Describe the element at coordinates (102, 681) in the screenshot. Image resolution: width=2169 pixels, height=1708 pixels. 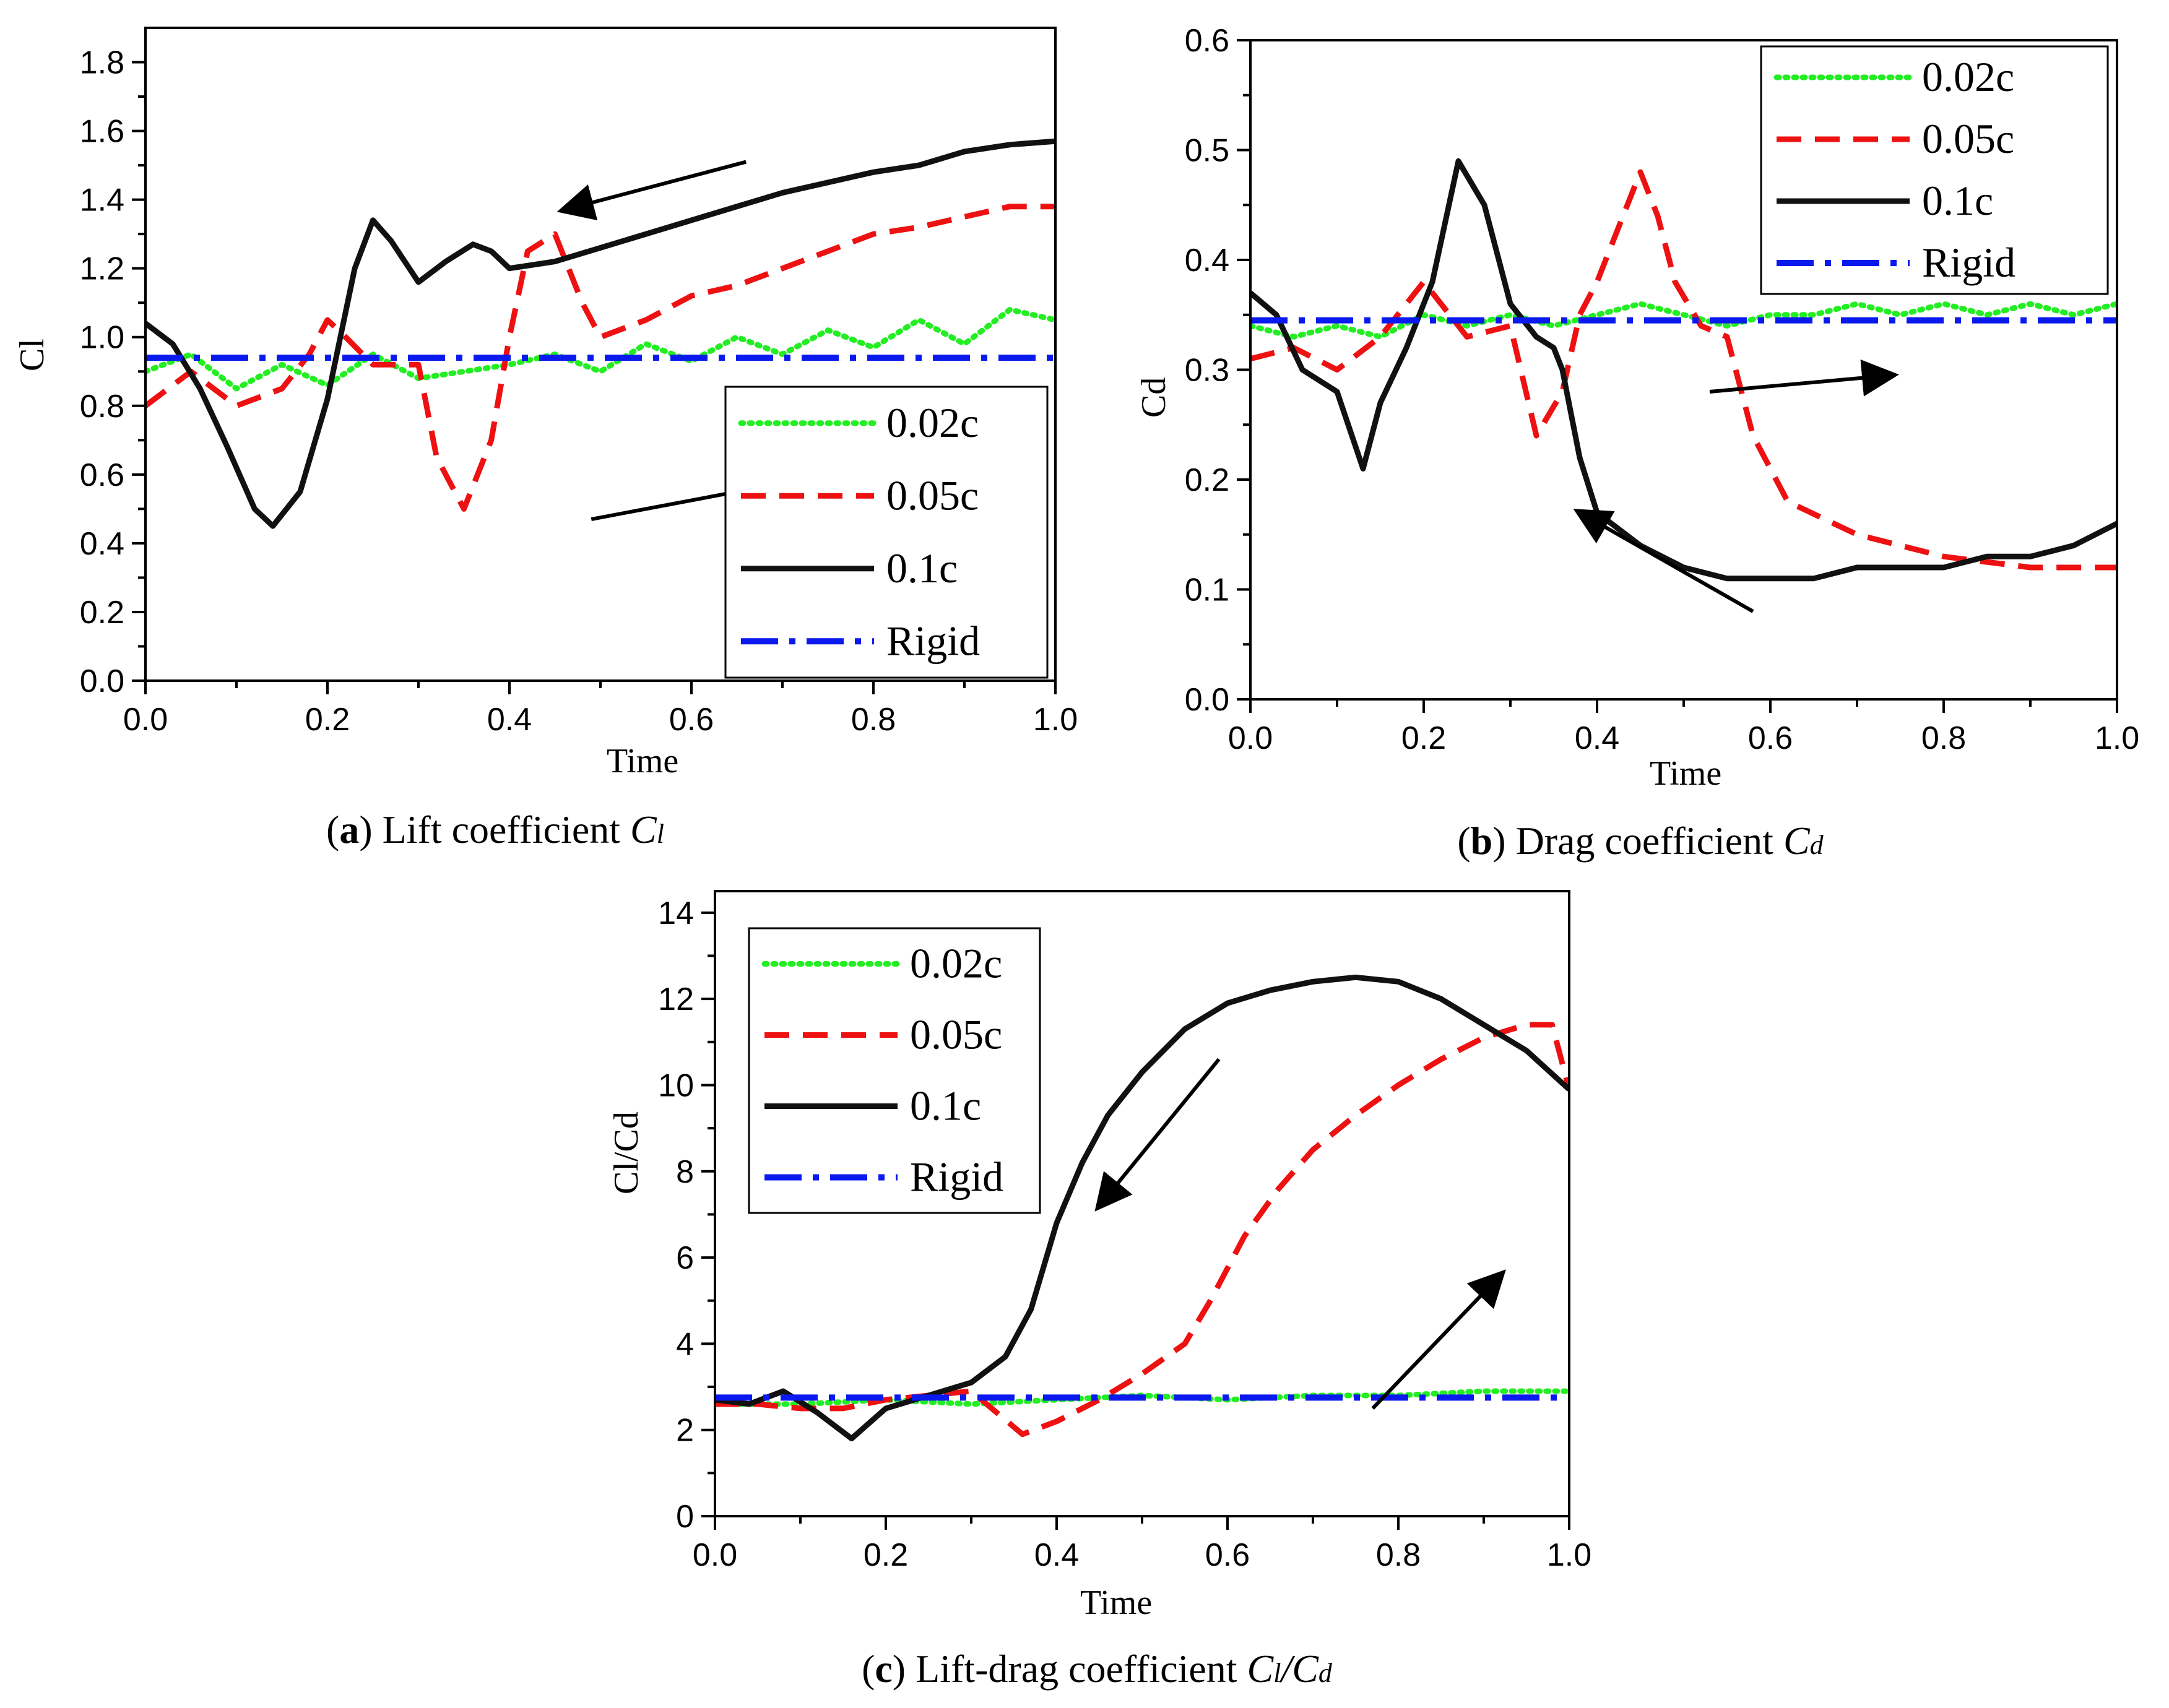
I see `panel-a-y-tick-label: 0.0` at that location.